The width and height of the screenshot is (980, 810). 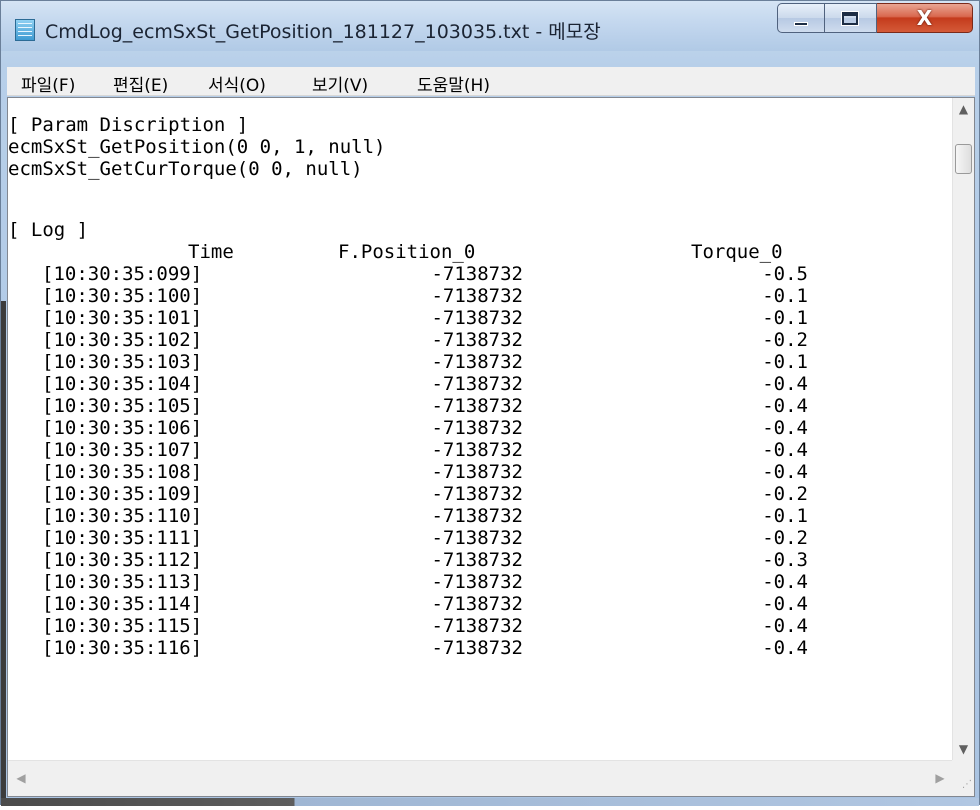 What do you see at coordinates (458, 560) in the screenshot?
I see `log-row: [10:30:35:112] -7138732 -0.3` at bounding box center [458, 560].